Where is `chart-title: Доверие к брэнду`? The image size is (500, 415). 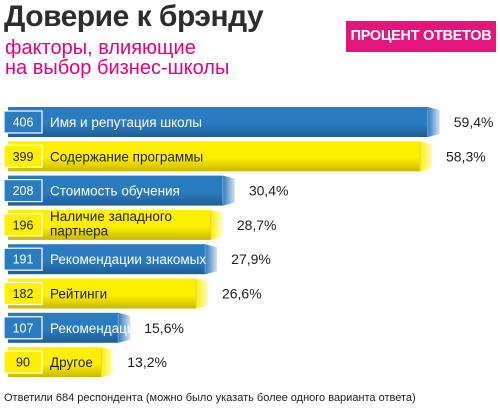
chart-title: Доверие к брэнду is located at coordinates (134, 16).